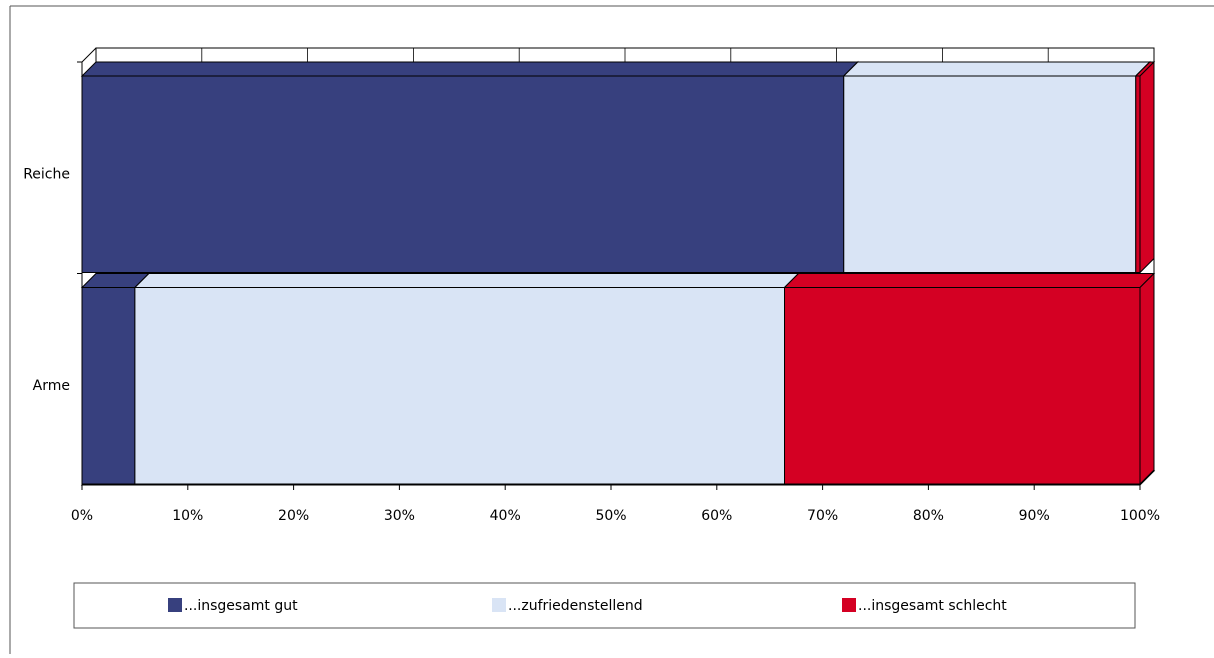 This screenshot has width=1214, height=658. I want to click on x-tick-label: 70%, so click(822, 516).